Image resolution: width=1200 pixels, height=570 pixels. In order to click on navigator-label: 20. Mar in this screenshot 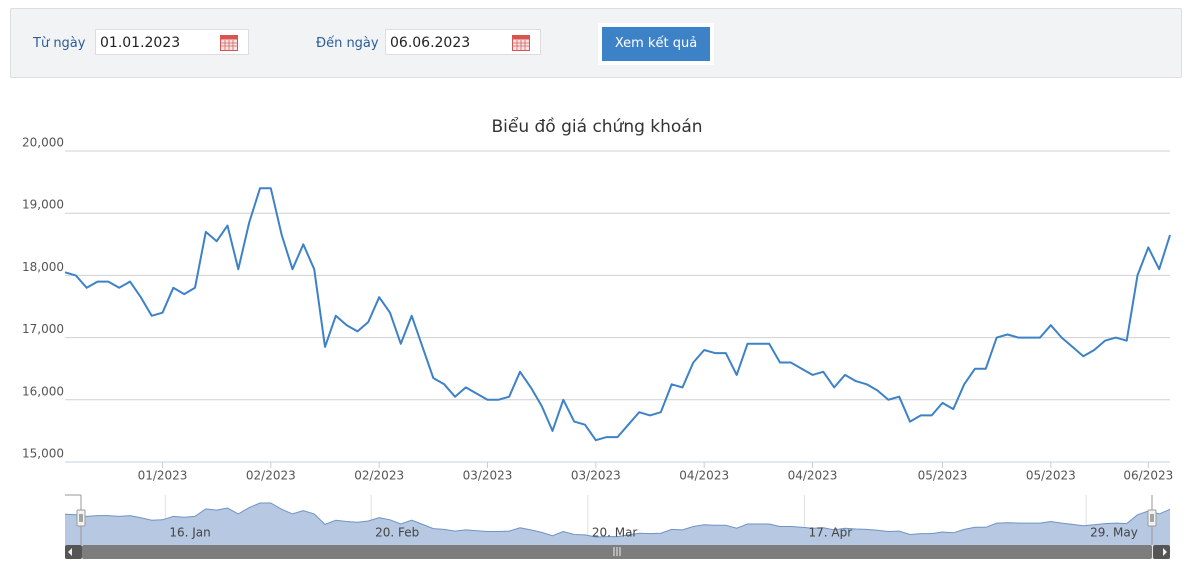, I will do `click(615, 533)`.